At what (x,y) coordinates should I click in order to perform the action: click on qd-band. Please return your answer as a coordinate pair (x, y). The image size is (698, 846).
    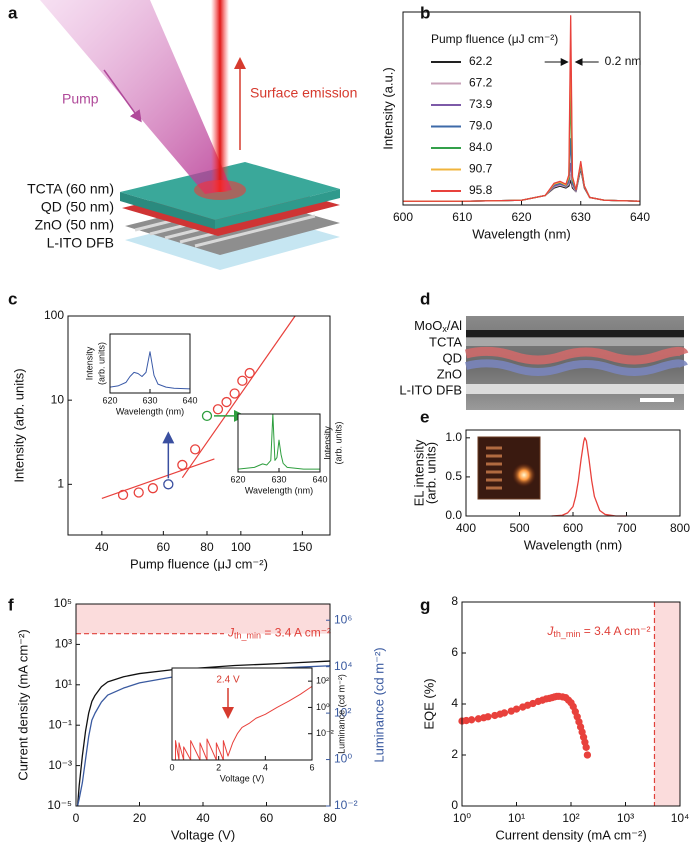
    Looking at the image, I should click on (576, 355).